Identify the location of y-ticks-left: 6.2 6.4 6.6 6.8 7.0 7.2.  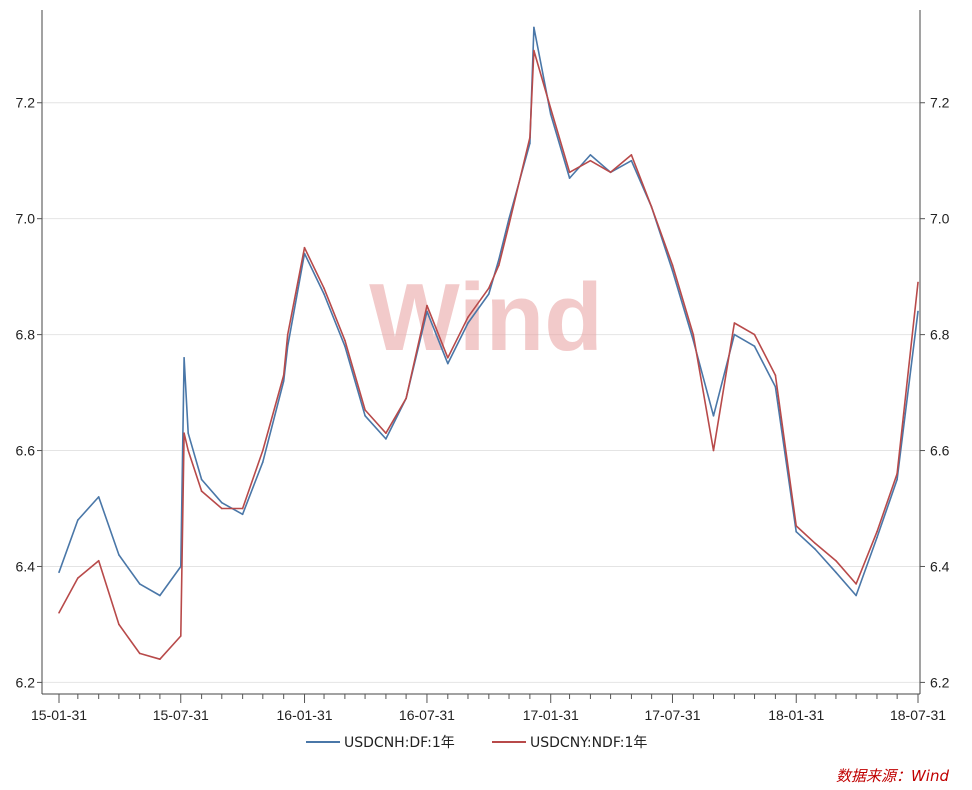
(29, 392).